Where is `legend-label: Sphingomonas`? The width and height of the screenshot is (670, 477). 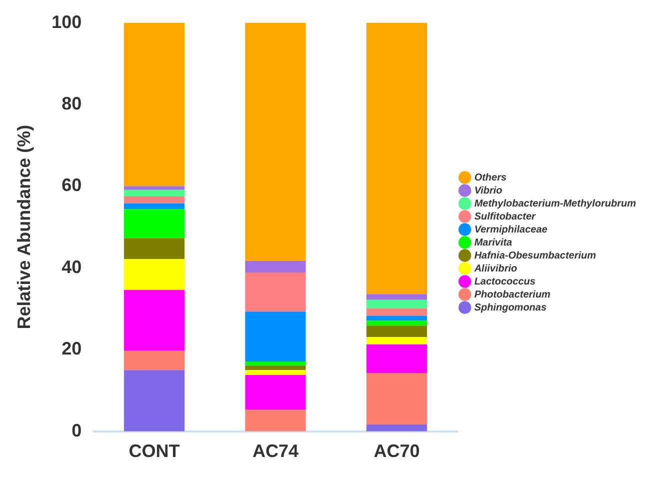
legend-label: Sphingomonas is located at coordinates (510, 308).